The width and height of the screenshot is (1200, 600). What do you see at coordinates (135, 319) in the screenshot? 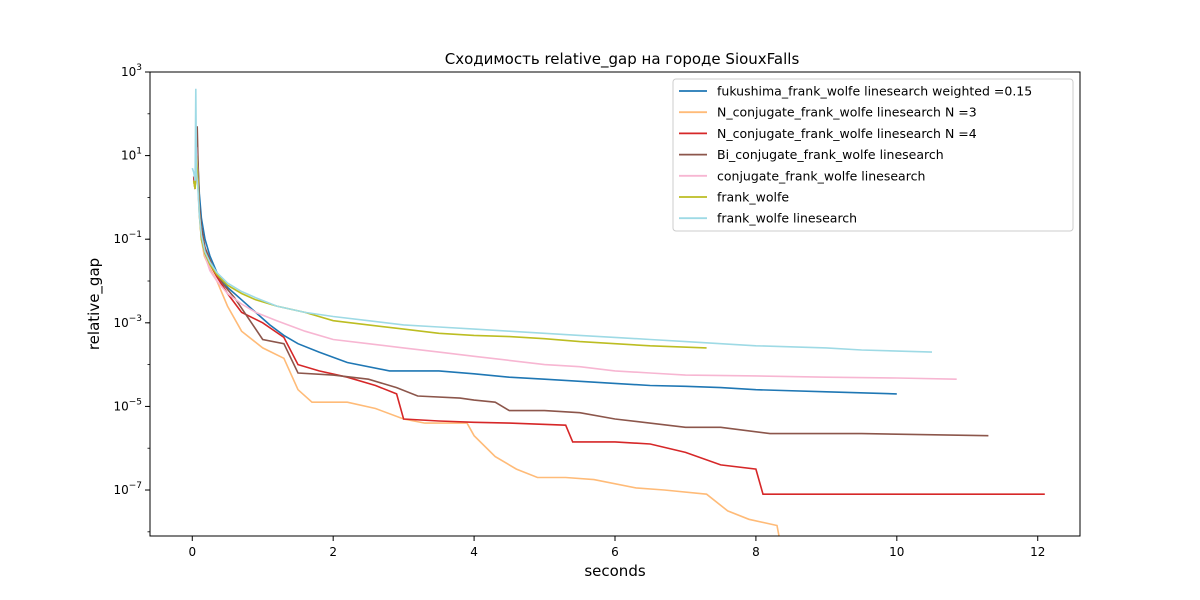
I see `y-tick-exponent: −3` at bounding box center [135, 319].